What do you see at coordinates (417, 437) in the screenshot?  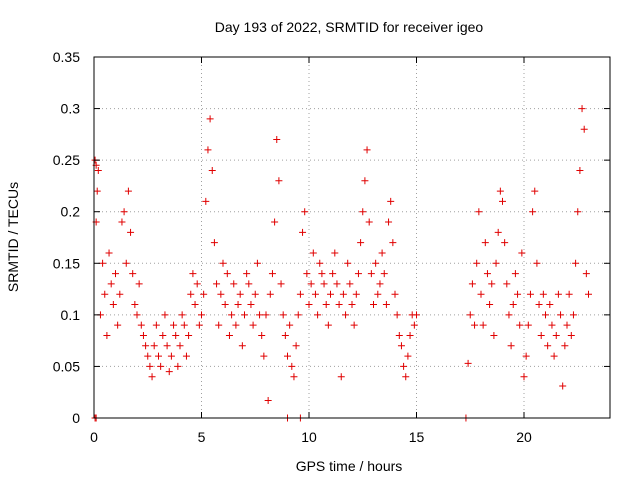 I see `x-tick-label: 15` at bounding box center [417, 437].